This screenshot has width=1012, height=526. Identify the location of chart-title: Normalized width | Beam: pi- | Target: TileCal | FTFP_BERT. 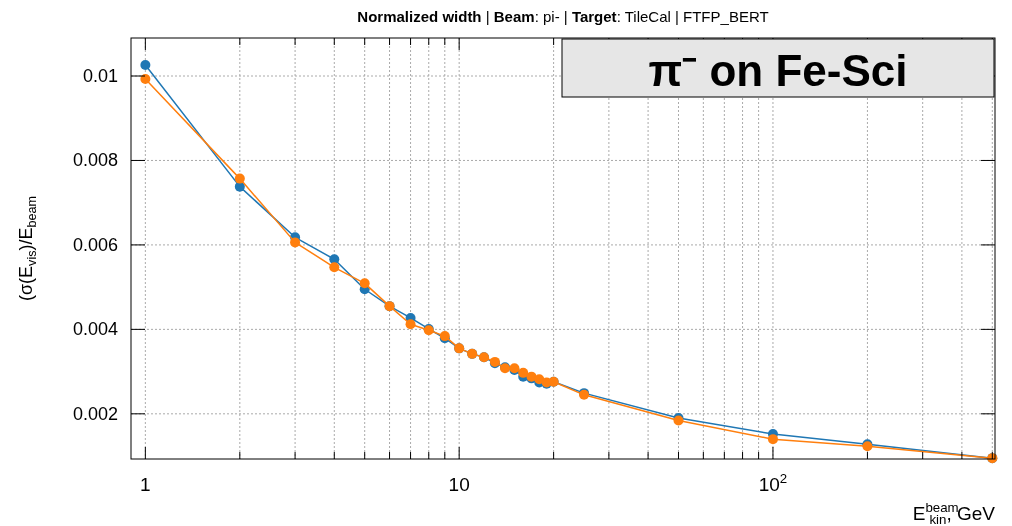
(563, 16).